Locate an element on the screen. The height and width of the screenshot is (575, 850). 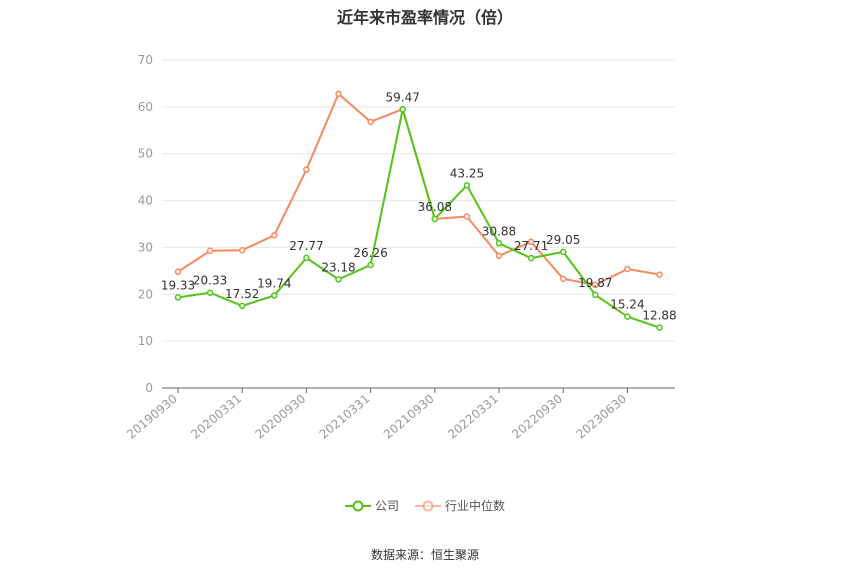
legend-label-industry-median: 行业中位数 is located at coordinates (475, 506).